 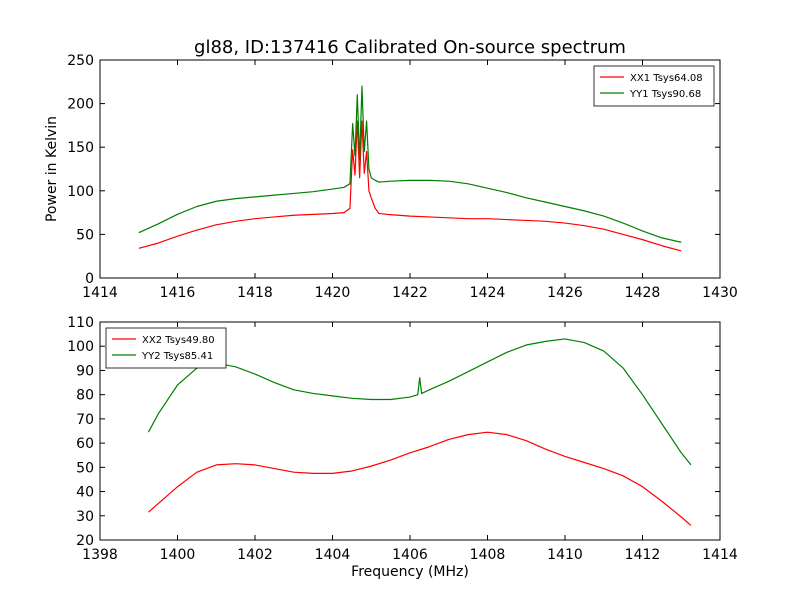 I want to click on y-tick-label: 80, so click(x=85, y=396).